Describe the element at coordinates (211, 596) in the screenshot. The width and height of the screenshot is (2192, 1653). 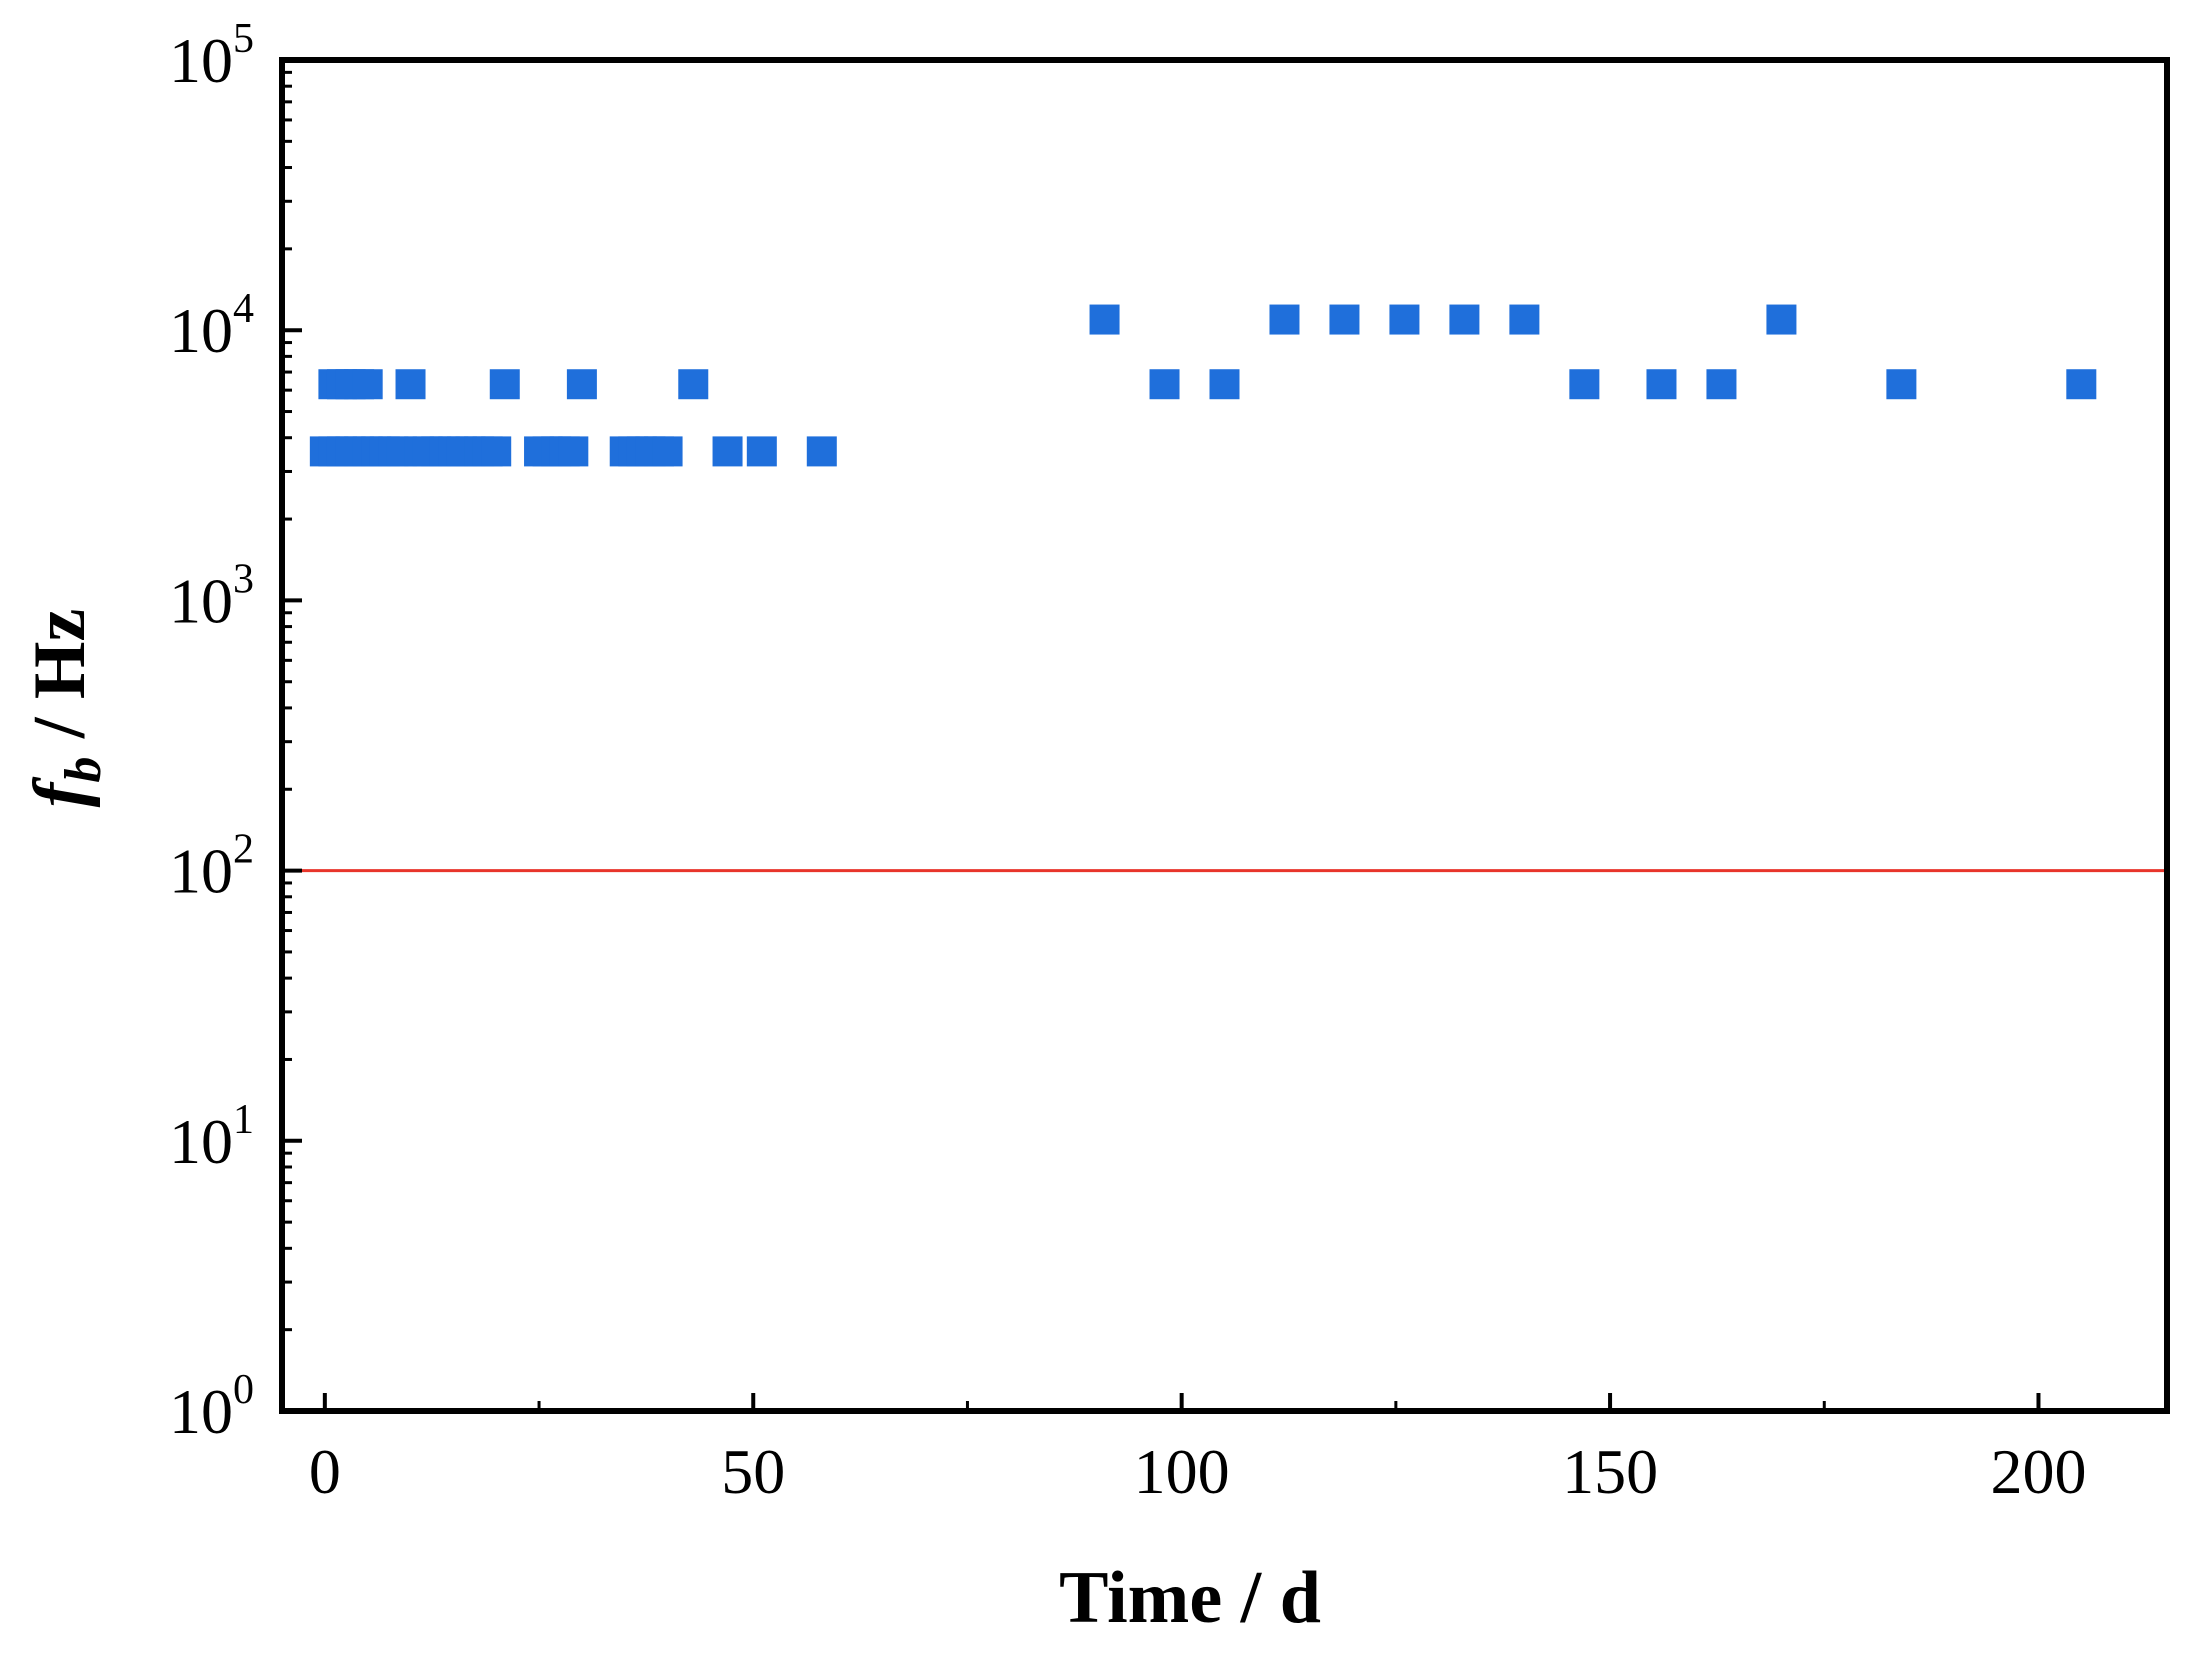
I see `y-tick-label: 10³` at that location.